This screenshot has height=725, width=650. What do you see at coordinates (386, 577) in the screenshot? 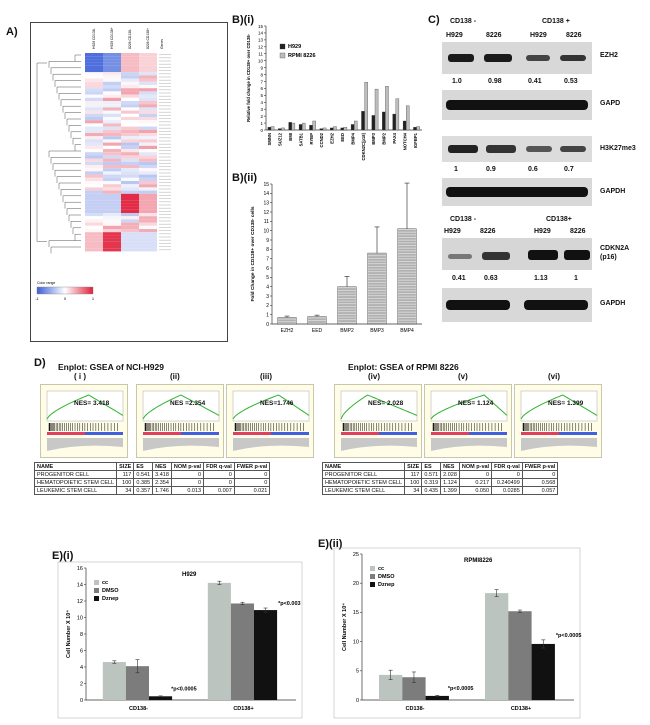
I see `legend-label: DMSO` at bounding box center [386, 577].